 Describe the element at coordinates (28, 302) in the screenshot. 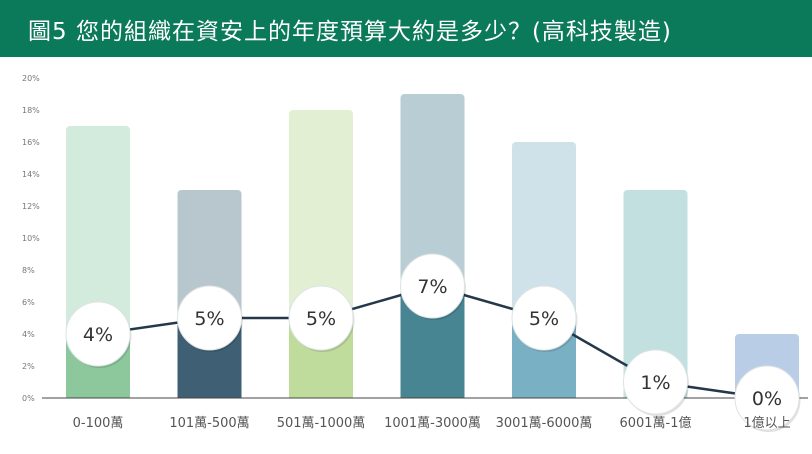

I see `y-tick-label: 6%` at that location.